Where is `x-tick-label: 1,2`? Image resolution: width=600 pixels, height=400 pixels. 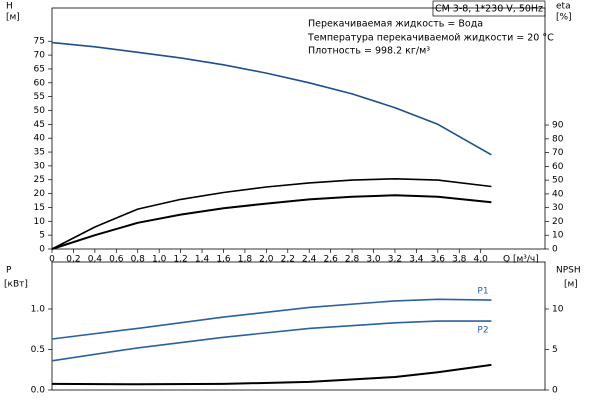 x-tick-label: 1,2 is located at coordinates (180, 260).